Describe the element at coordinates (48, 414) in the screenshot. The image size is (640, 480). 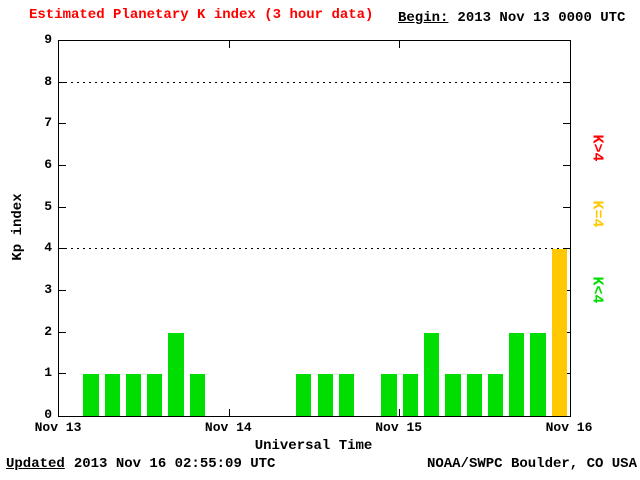
I see `y-tick-label: 0` at that location.